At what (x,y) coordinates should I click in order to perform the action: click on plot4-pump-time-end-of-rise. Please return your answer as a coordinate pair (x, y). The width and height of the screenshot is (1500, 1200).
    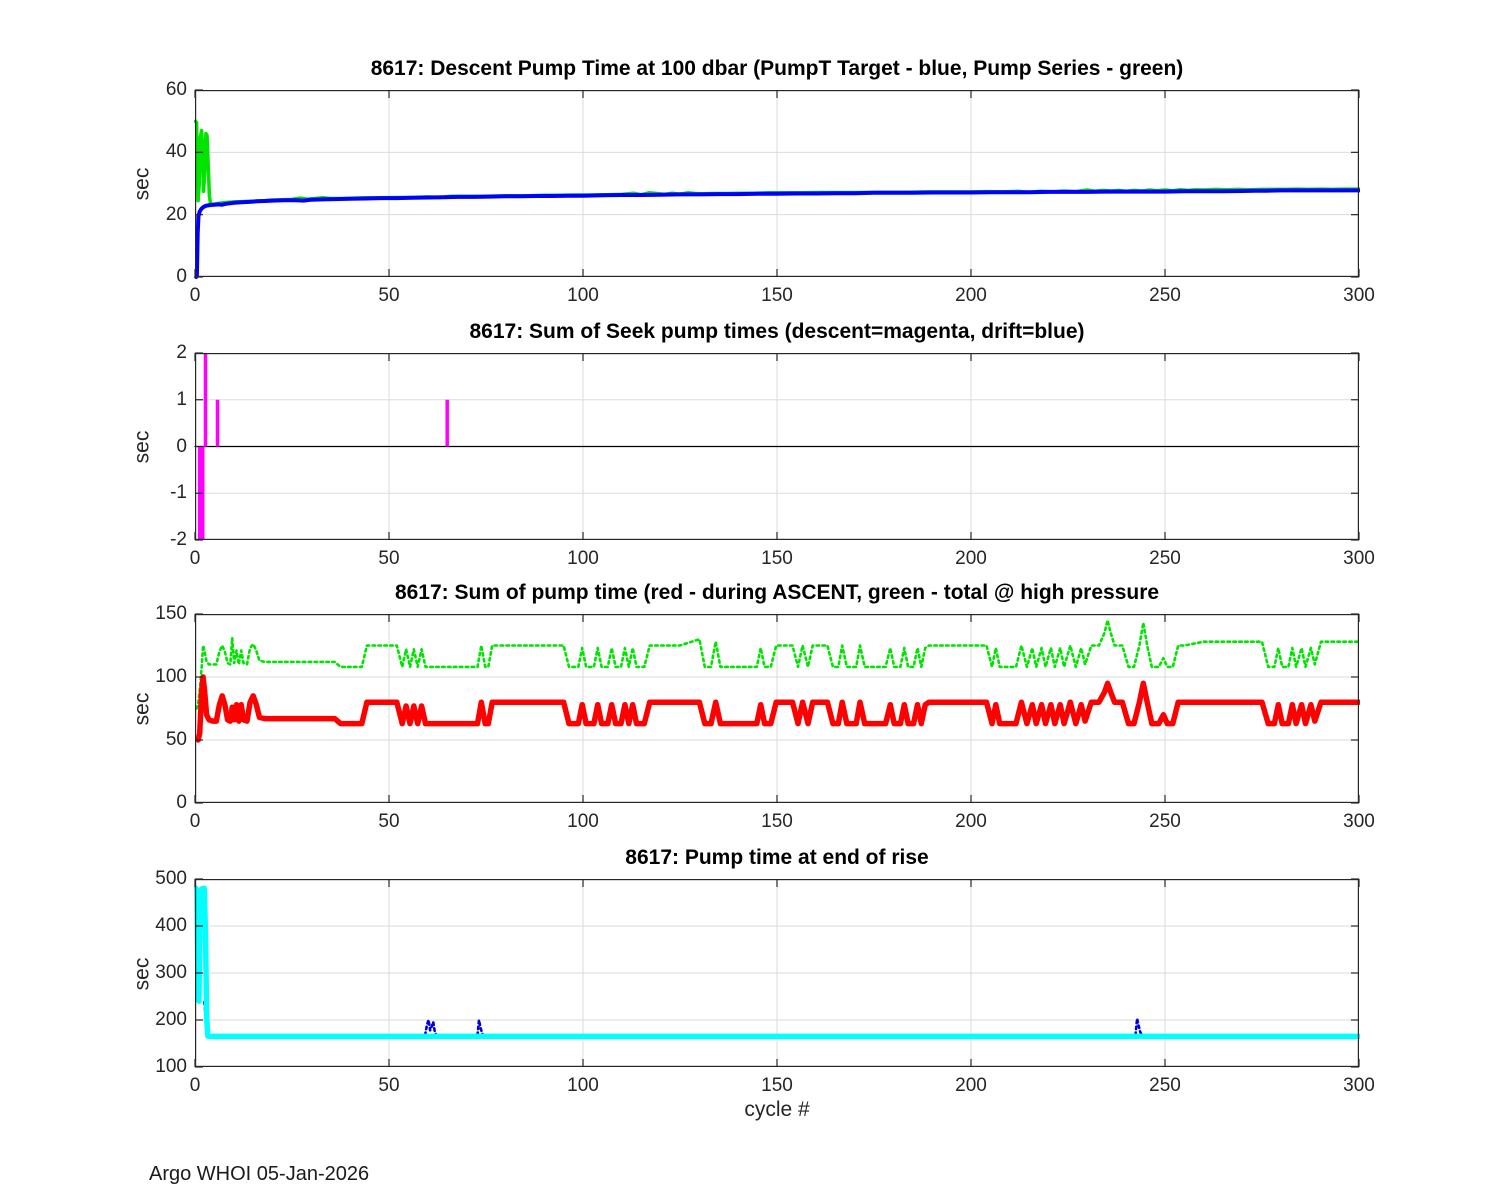
    Looking at the image, I should click on (777, 973).